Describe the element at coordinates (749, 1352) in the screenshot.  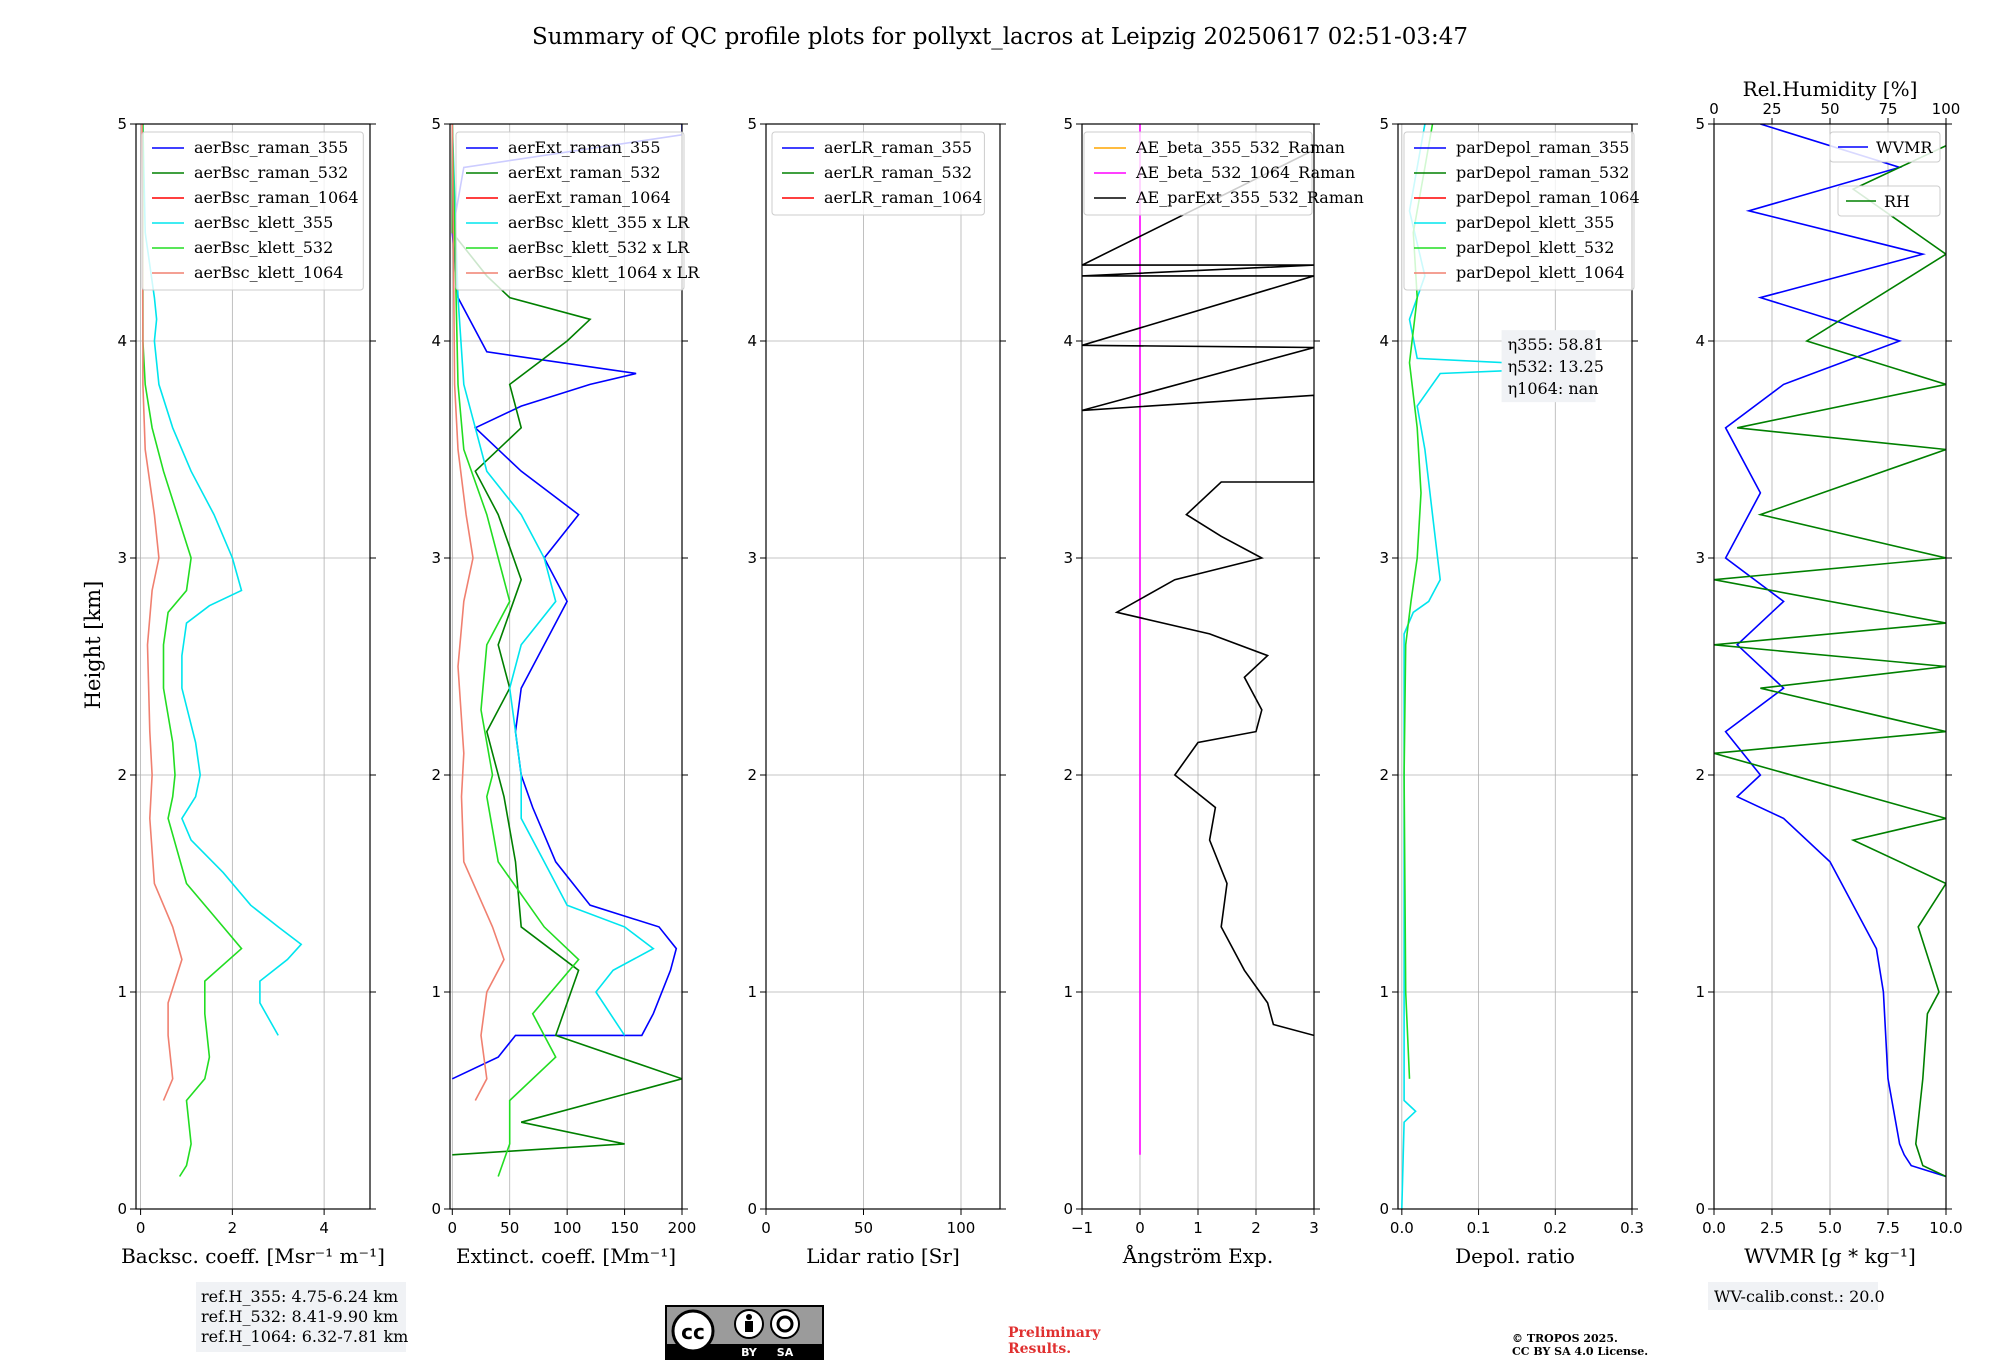
I see `badge-by-label: BY` at that location.